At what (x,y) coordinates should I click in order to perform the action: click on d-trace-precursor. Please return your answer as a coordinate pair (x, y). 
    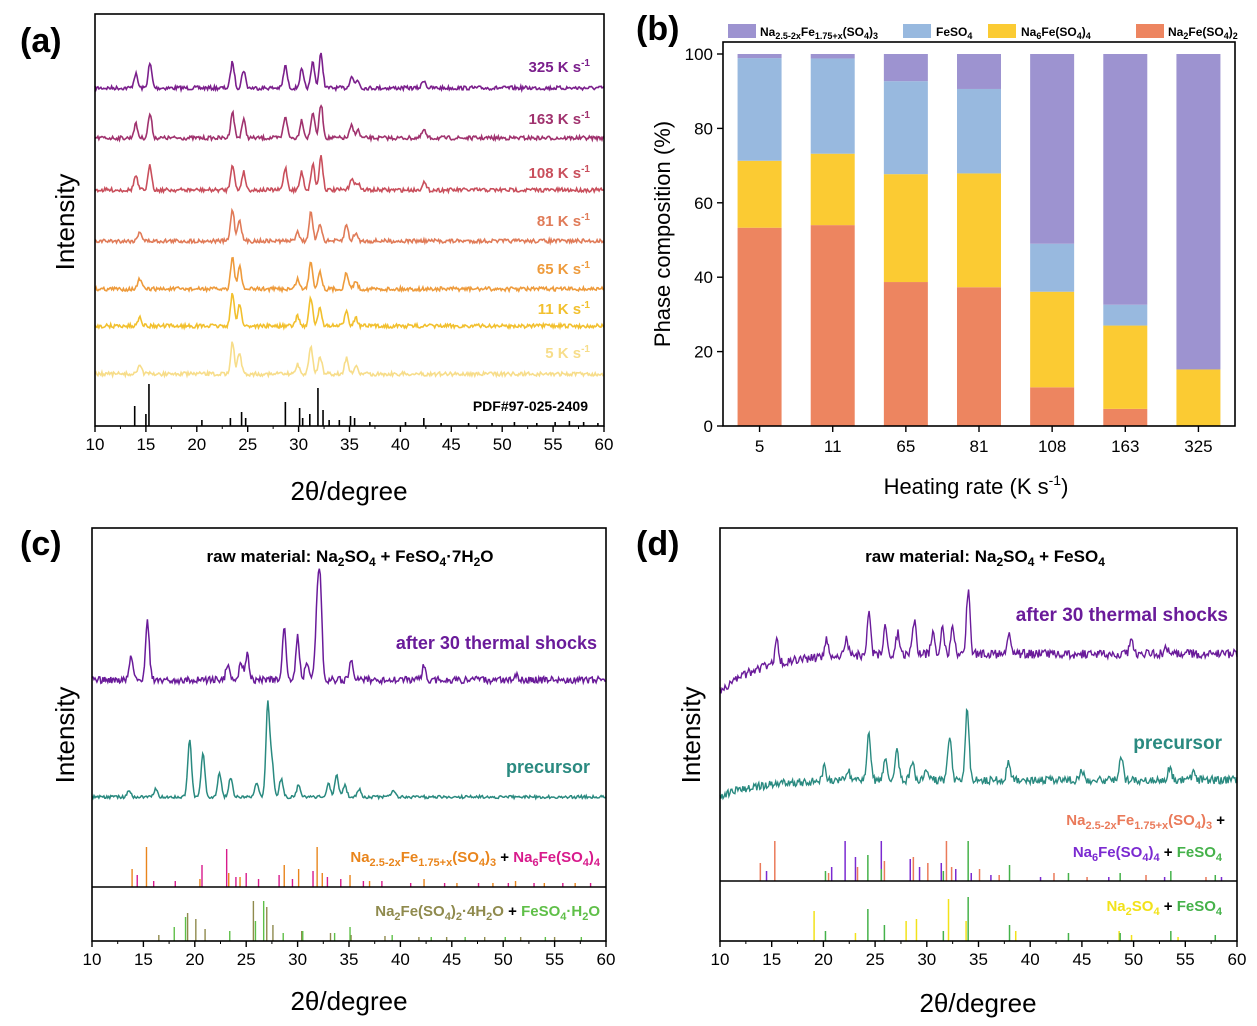
    Looking at the image, I should click on (978, 754).